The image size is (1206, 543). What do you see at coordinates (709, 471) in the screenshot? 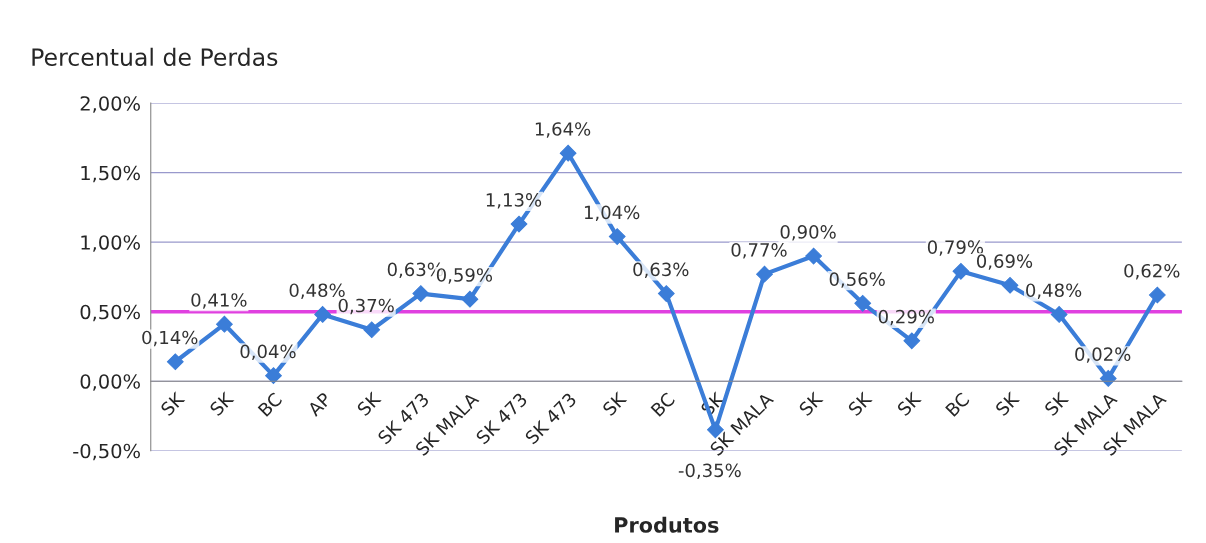
I see `data-label: -0,35%` at bounding box center [709, 471].